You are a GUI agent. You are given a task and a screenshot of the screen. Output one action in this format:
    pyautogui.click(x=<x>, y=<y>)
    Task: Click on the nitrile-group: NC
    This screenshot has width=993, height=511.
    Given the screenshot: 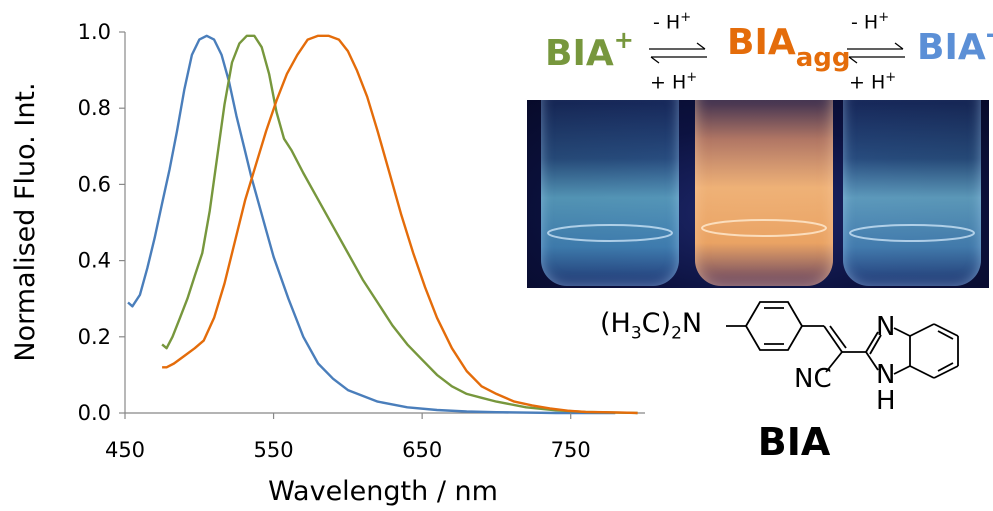 What is the action you would take?
    pyautogui.click(x=813, y=379)
    